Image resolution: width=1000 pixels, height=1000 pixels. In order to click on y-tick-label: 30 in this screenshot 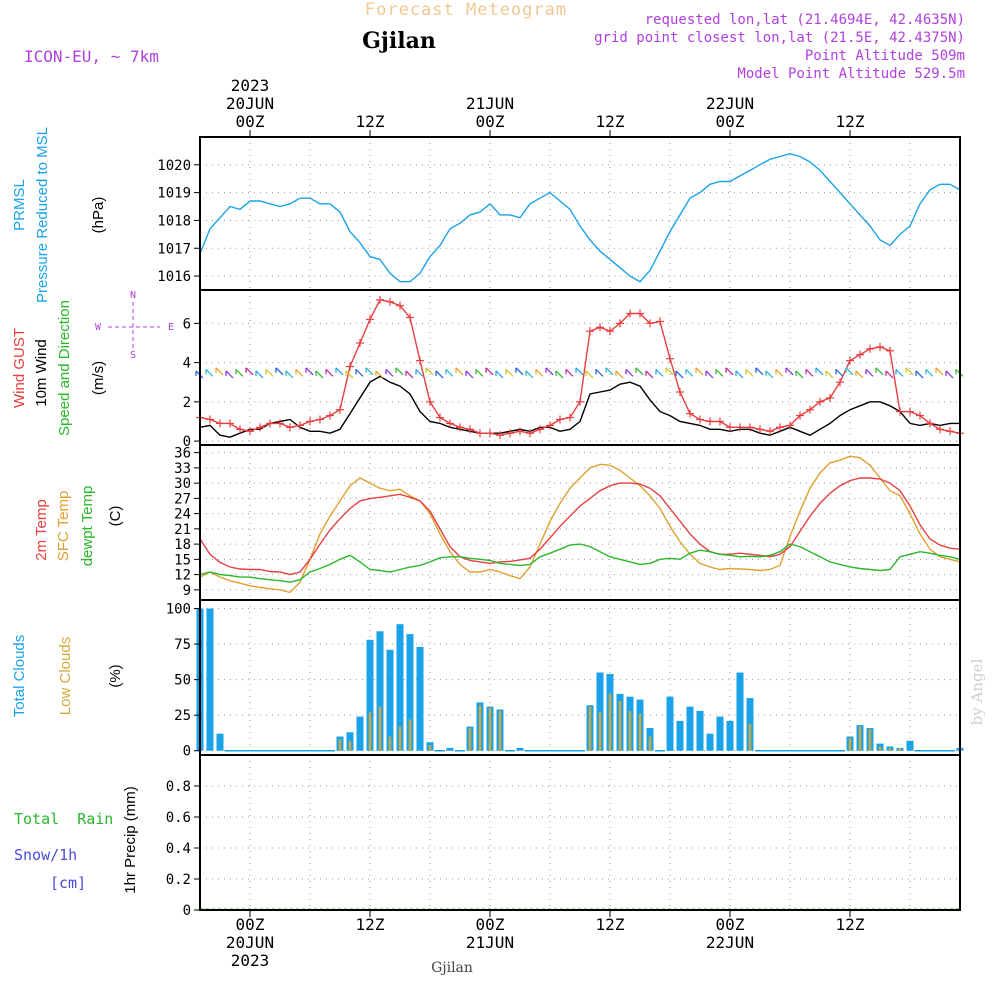, I will do `click(182, 484)`.